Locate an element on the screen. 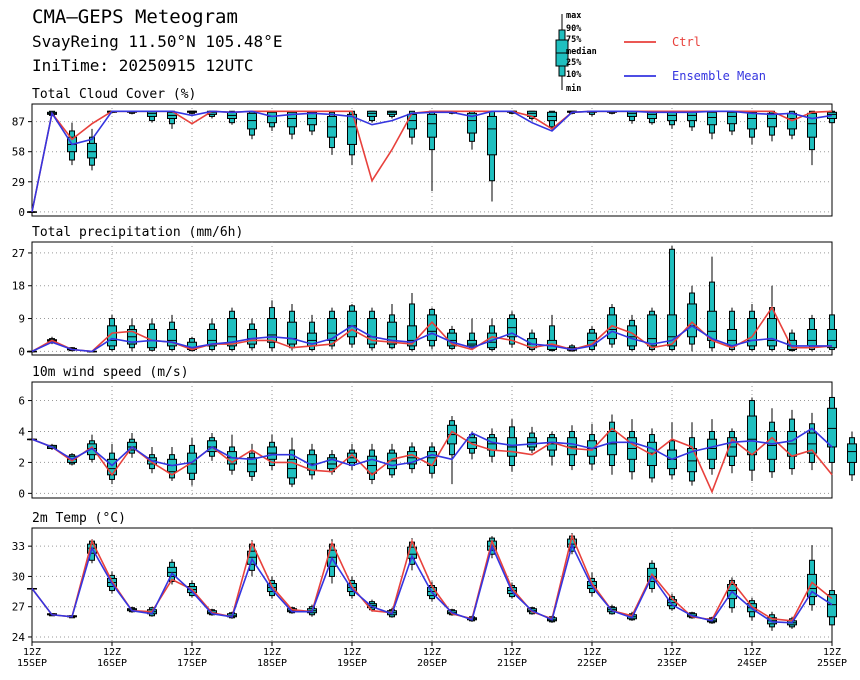 Image resolution: width=860 pixels, height=680 pixels. x-tick-date: 16SEP is located at coordinates (112, 663).